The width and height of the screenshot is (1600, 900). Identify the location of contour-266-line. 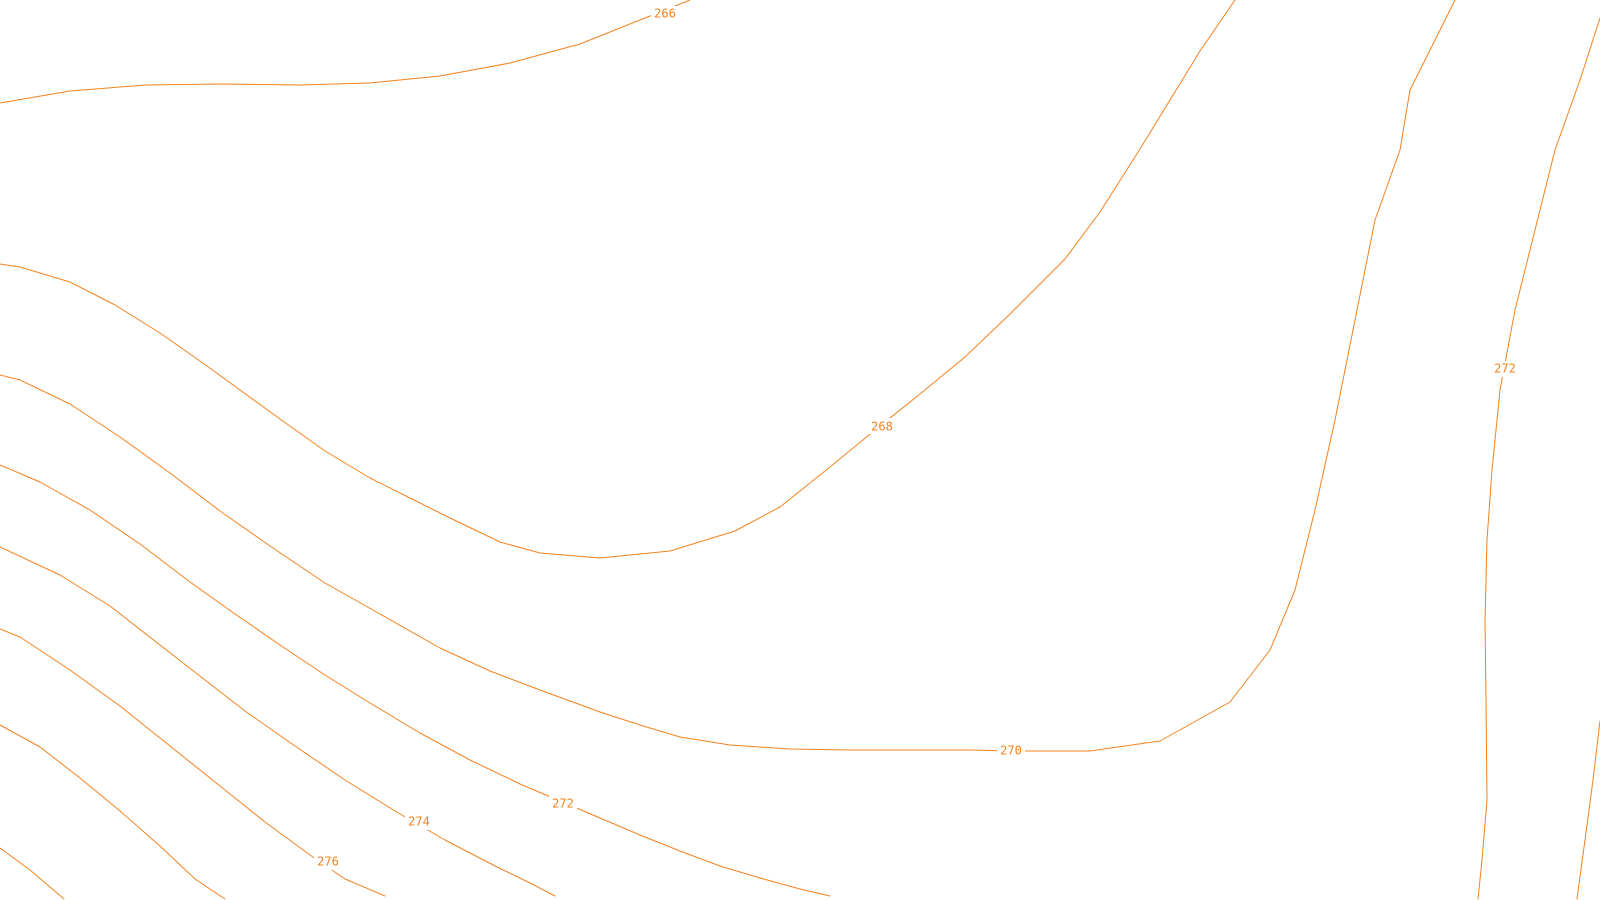
(345, 52).